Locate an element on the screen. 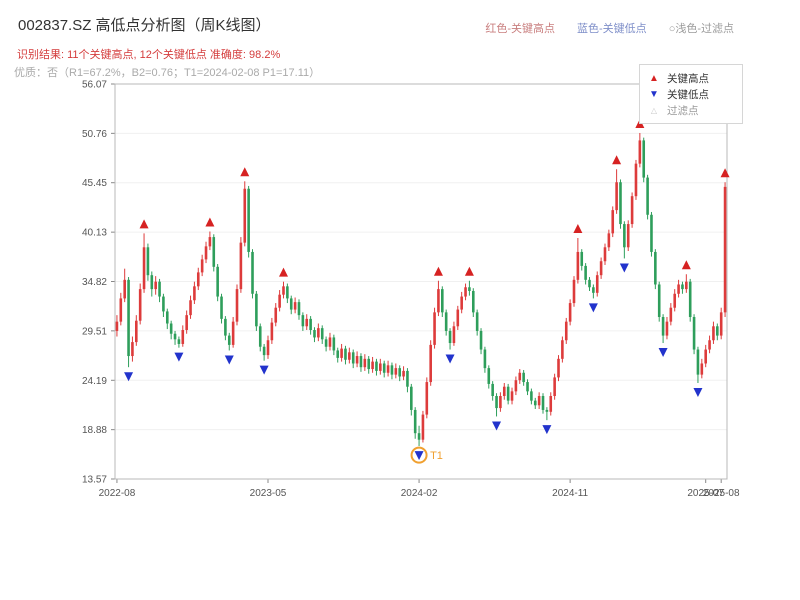 This screenshot has height=600, width=800. svg-text: 24.19 is located at coordinates (94, 381).